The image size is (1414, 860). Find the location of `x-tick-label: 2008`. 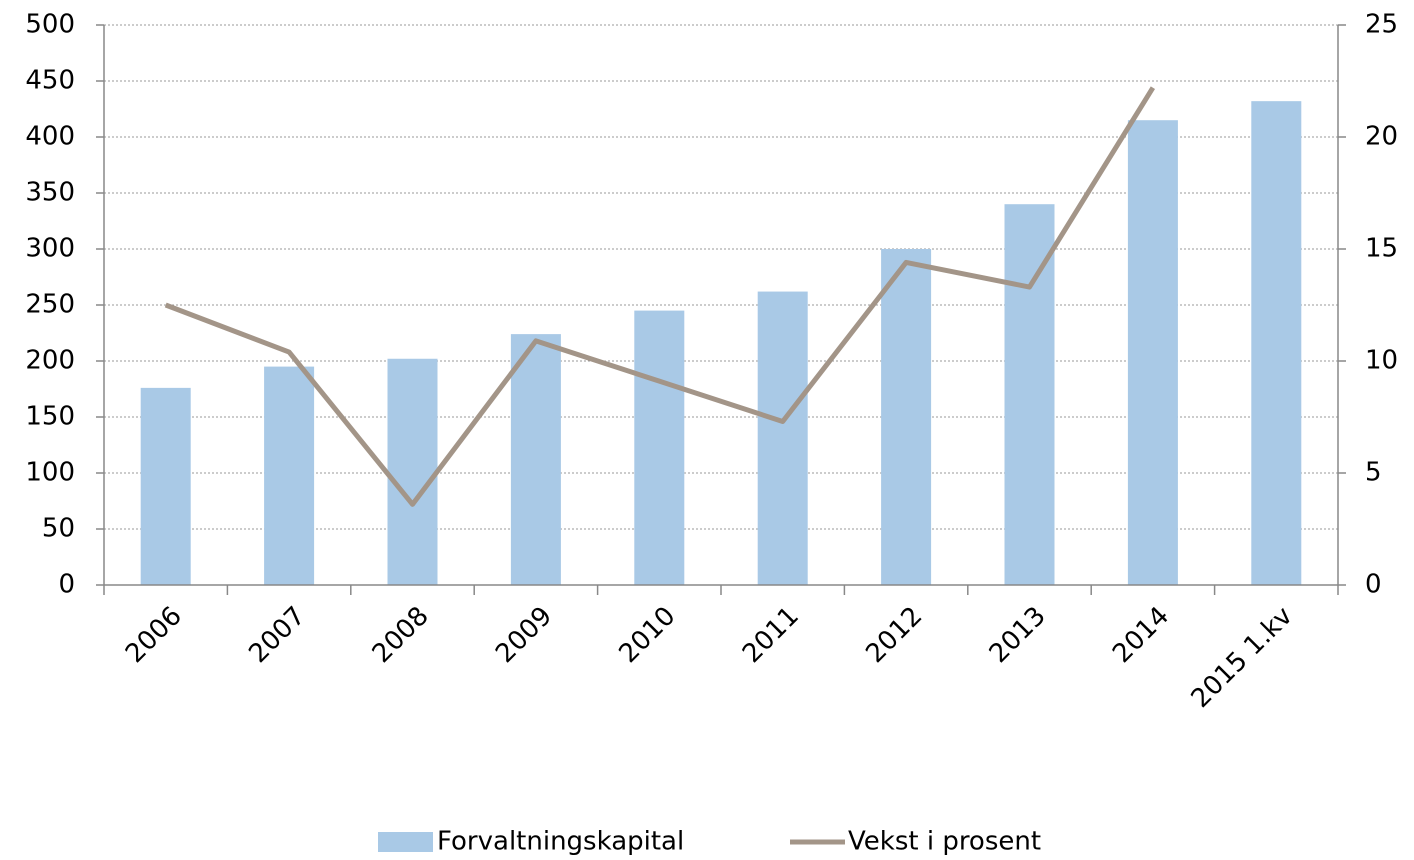

x-tick-label: 2008 is located at coordinates (401, 635).